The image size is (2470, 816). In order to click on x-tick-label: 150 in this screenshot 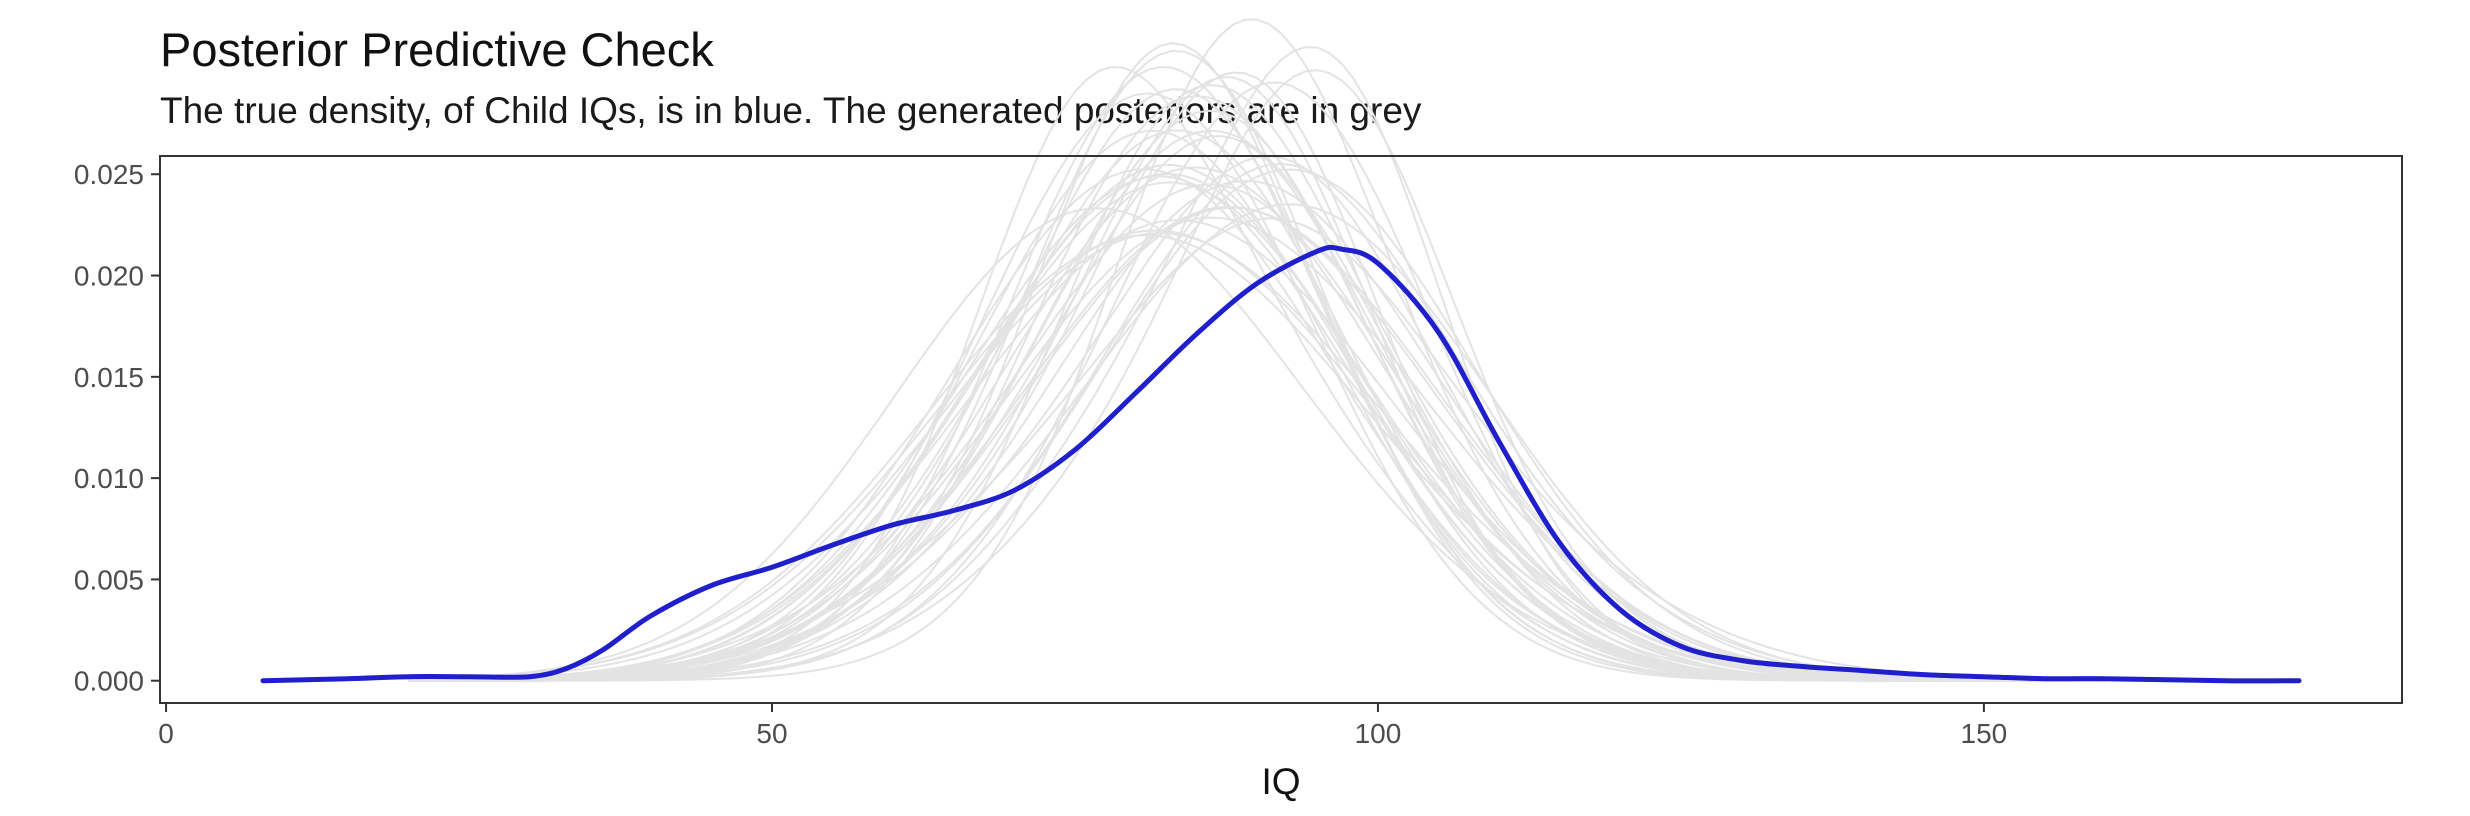, I will do `click(1984, 733)`.